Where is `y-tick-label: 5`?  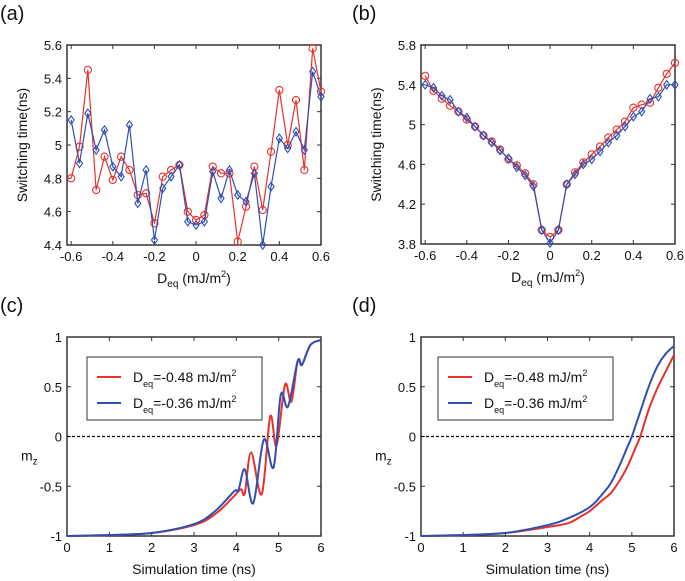
y-tick-label: 5 is located at coordinates (58, 145).